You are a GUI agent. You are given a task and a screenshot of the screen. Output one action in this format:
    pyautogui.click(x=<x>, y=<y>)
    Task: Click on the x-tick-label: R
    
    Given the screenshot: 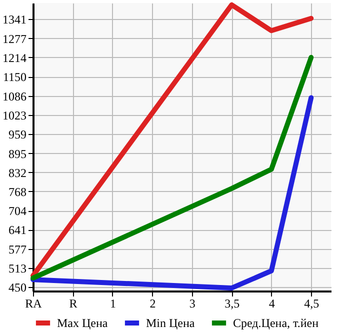 What is the action you would take?
    pyautogui.click(x=73, y=303)
    